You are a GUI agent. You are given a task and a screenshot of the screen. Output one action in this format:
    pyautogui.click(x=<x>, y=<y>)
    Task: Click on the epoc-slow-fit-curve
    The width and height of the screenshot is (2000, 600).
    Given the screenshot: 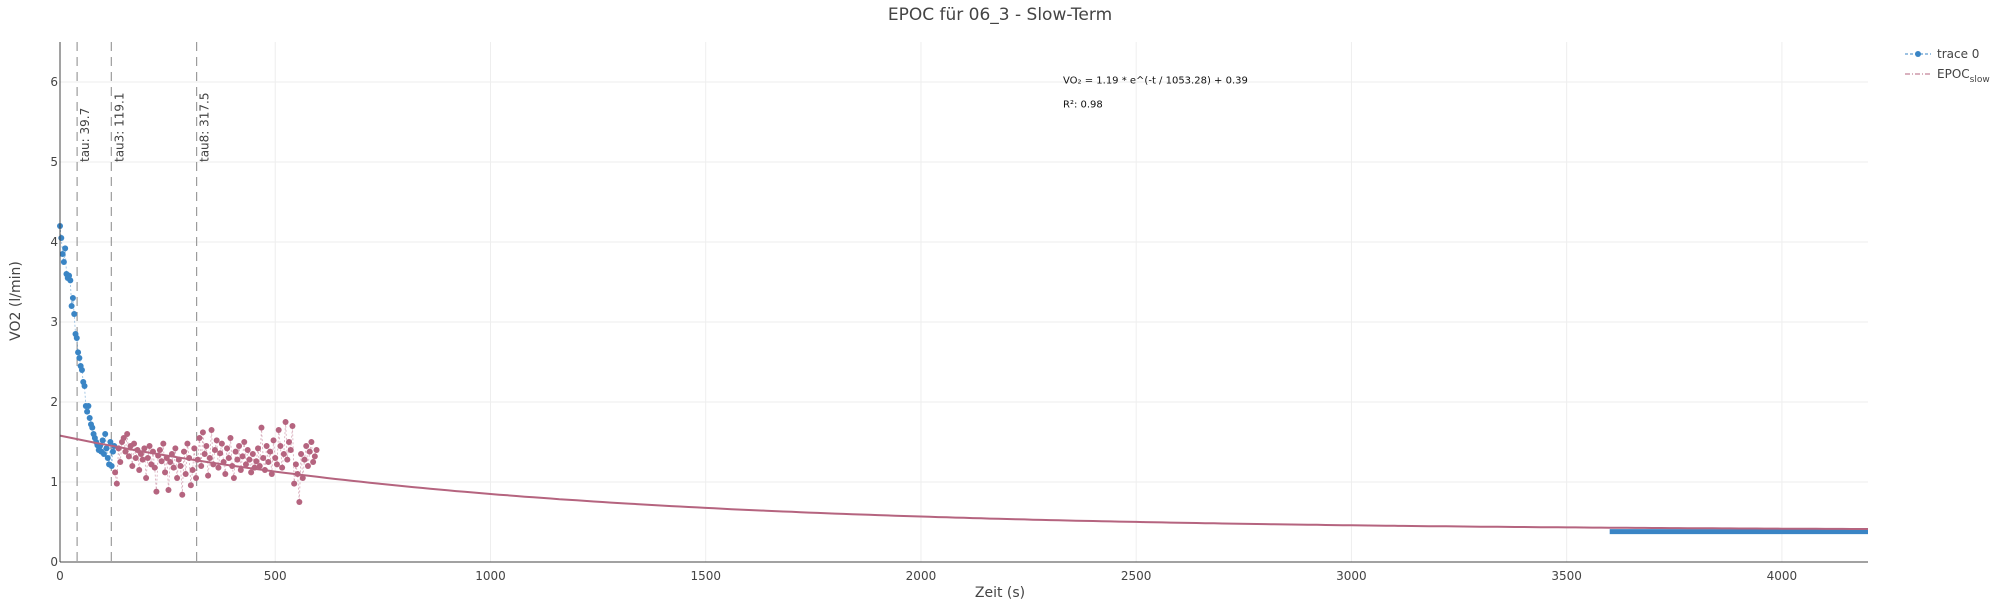 What is the action you would take?
    pyautogui.click(x=963, y=482)
    